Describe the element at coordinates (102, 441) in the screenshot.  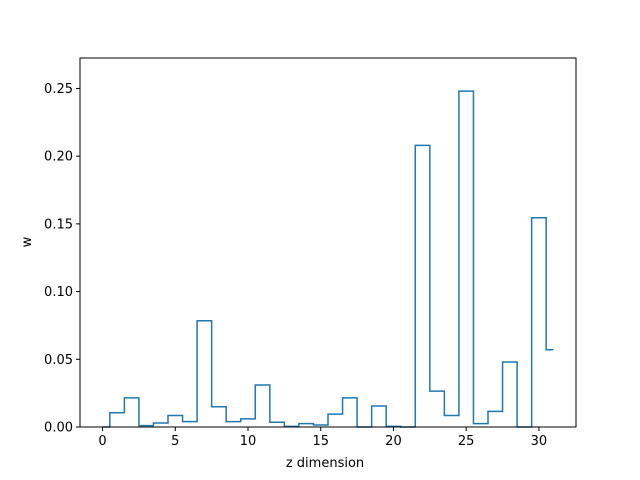
I see `x-tick-label: 0` at that location.